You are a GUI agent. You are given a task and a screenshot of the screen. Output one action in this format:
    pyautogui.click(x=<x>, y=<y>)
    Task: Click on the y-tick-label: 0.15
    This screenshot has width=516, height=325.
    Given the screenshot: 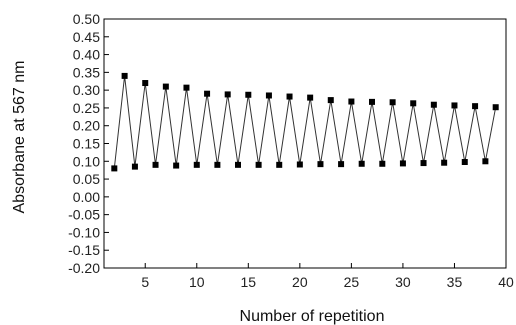 What is the action you would take?
    pyautogui.click(x=86, y=144)
    